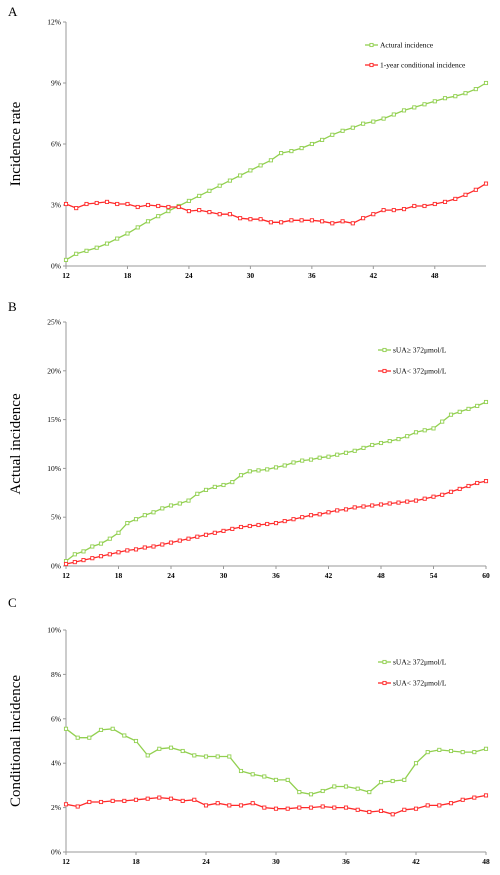 The height and width of the screenshot is (875, 500). I want to click on panel-c-series-1-line, so click(276, 761).